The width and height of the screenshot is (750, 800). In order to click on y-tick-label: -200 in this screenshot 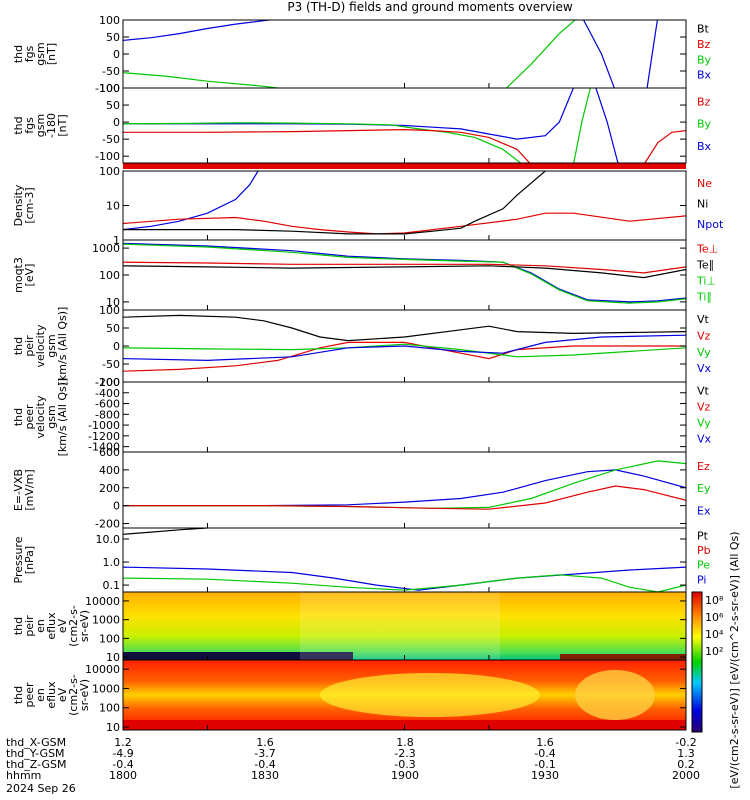, I will do `click(107, 524)`.